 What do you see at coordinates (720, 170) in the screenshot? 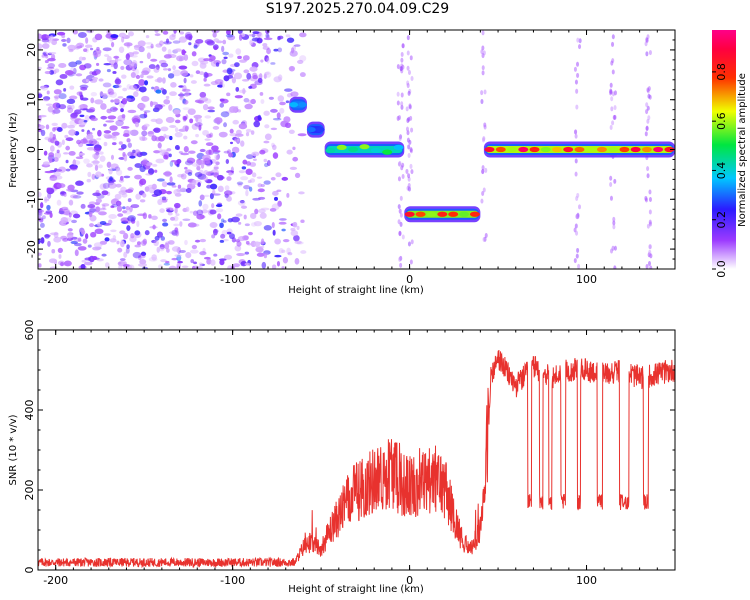
I see `colorbar-ticks: 0.0 0.2 0.4 0.6 0.8` at bounding box center [720, 170].